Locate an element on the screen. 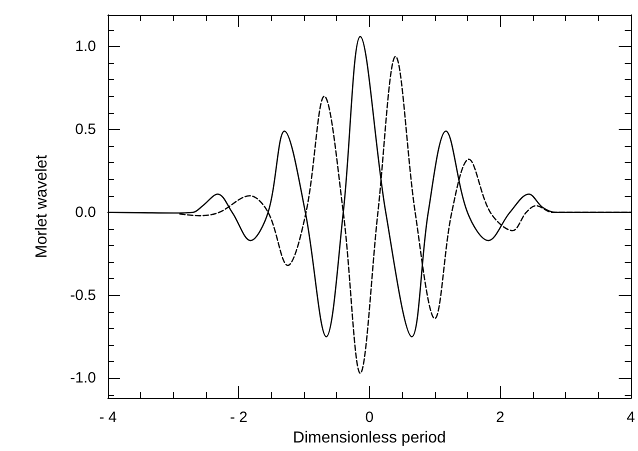 This screenshot has height=451, width=638. y-tick-label: 0.5 is located at coordinates (85, 129).